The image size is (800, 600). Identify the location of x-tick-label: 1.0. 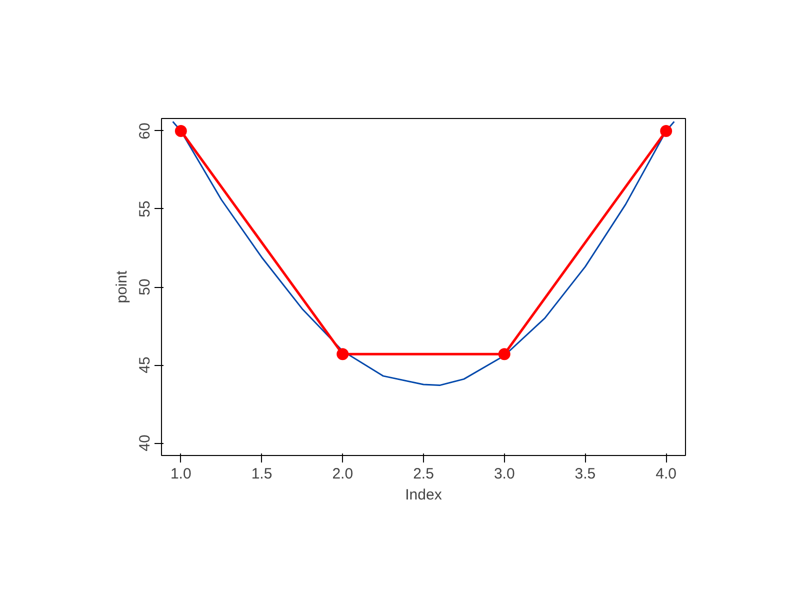
(181, 474).